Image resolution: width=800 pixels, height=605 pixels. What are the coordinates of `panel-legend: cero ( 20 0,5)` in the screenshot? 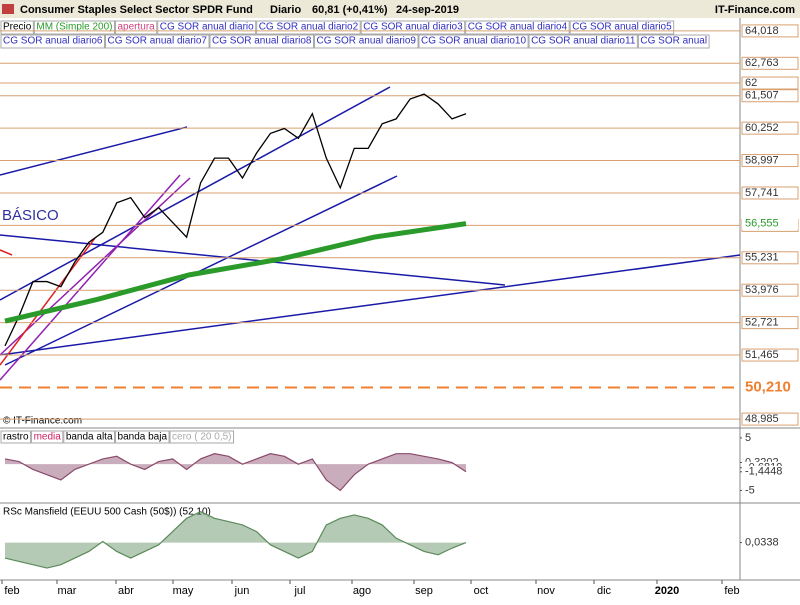 It's located at (201, 437).